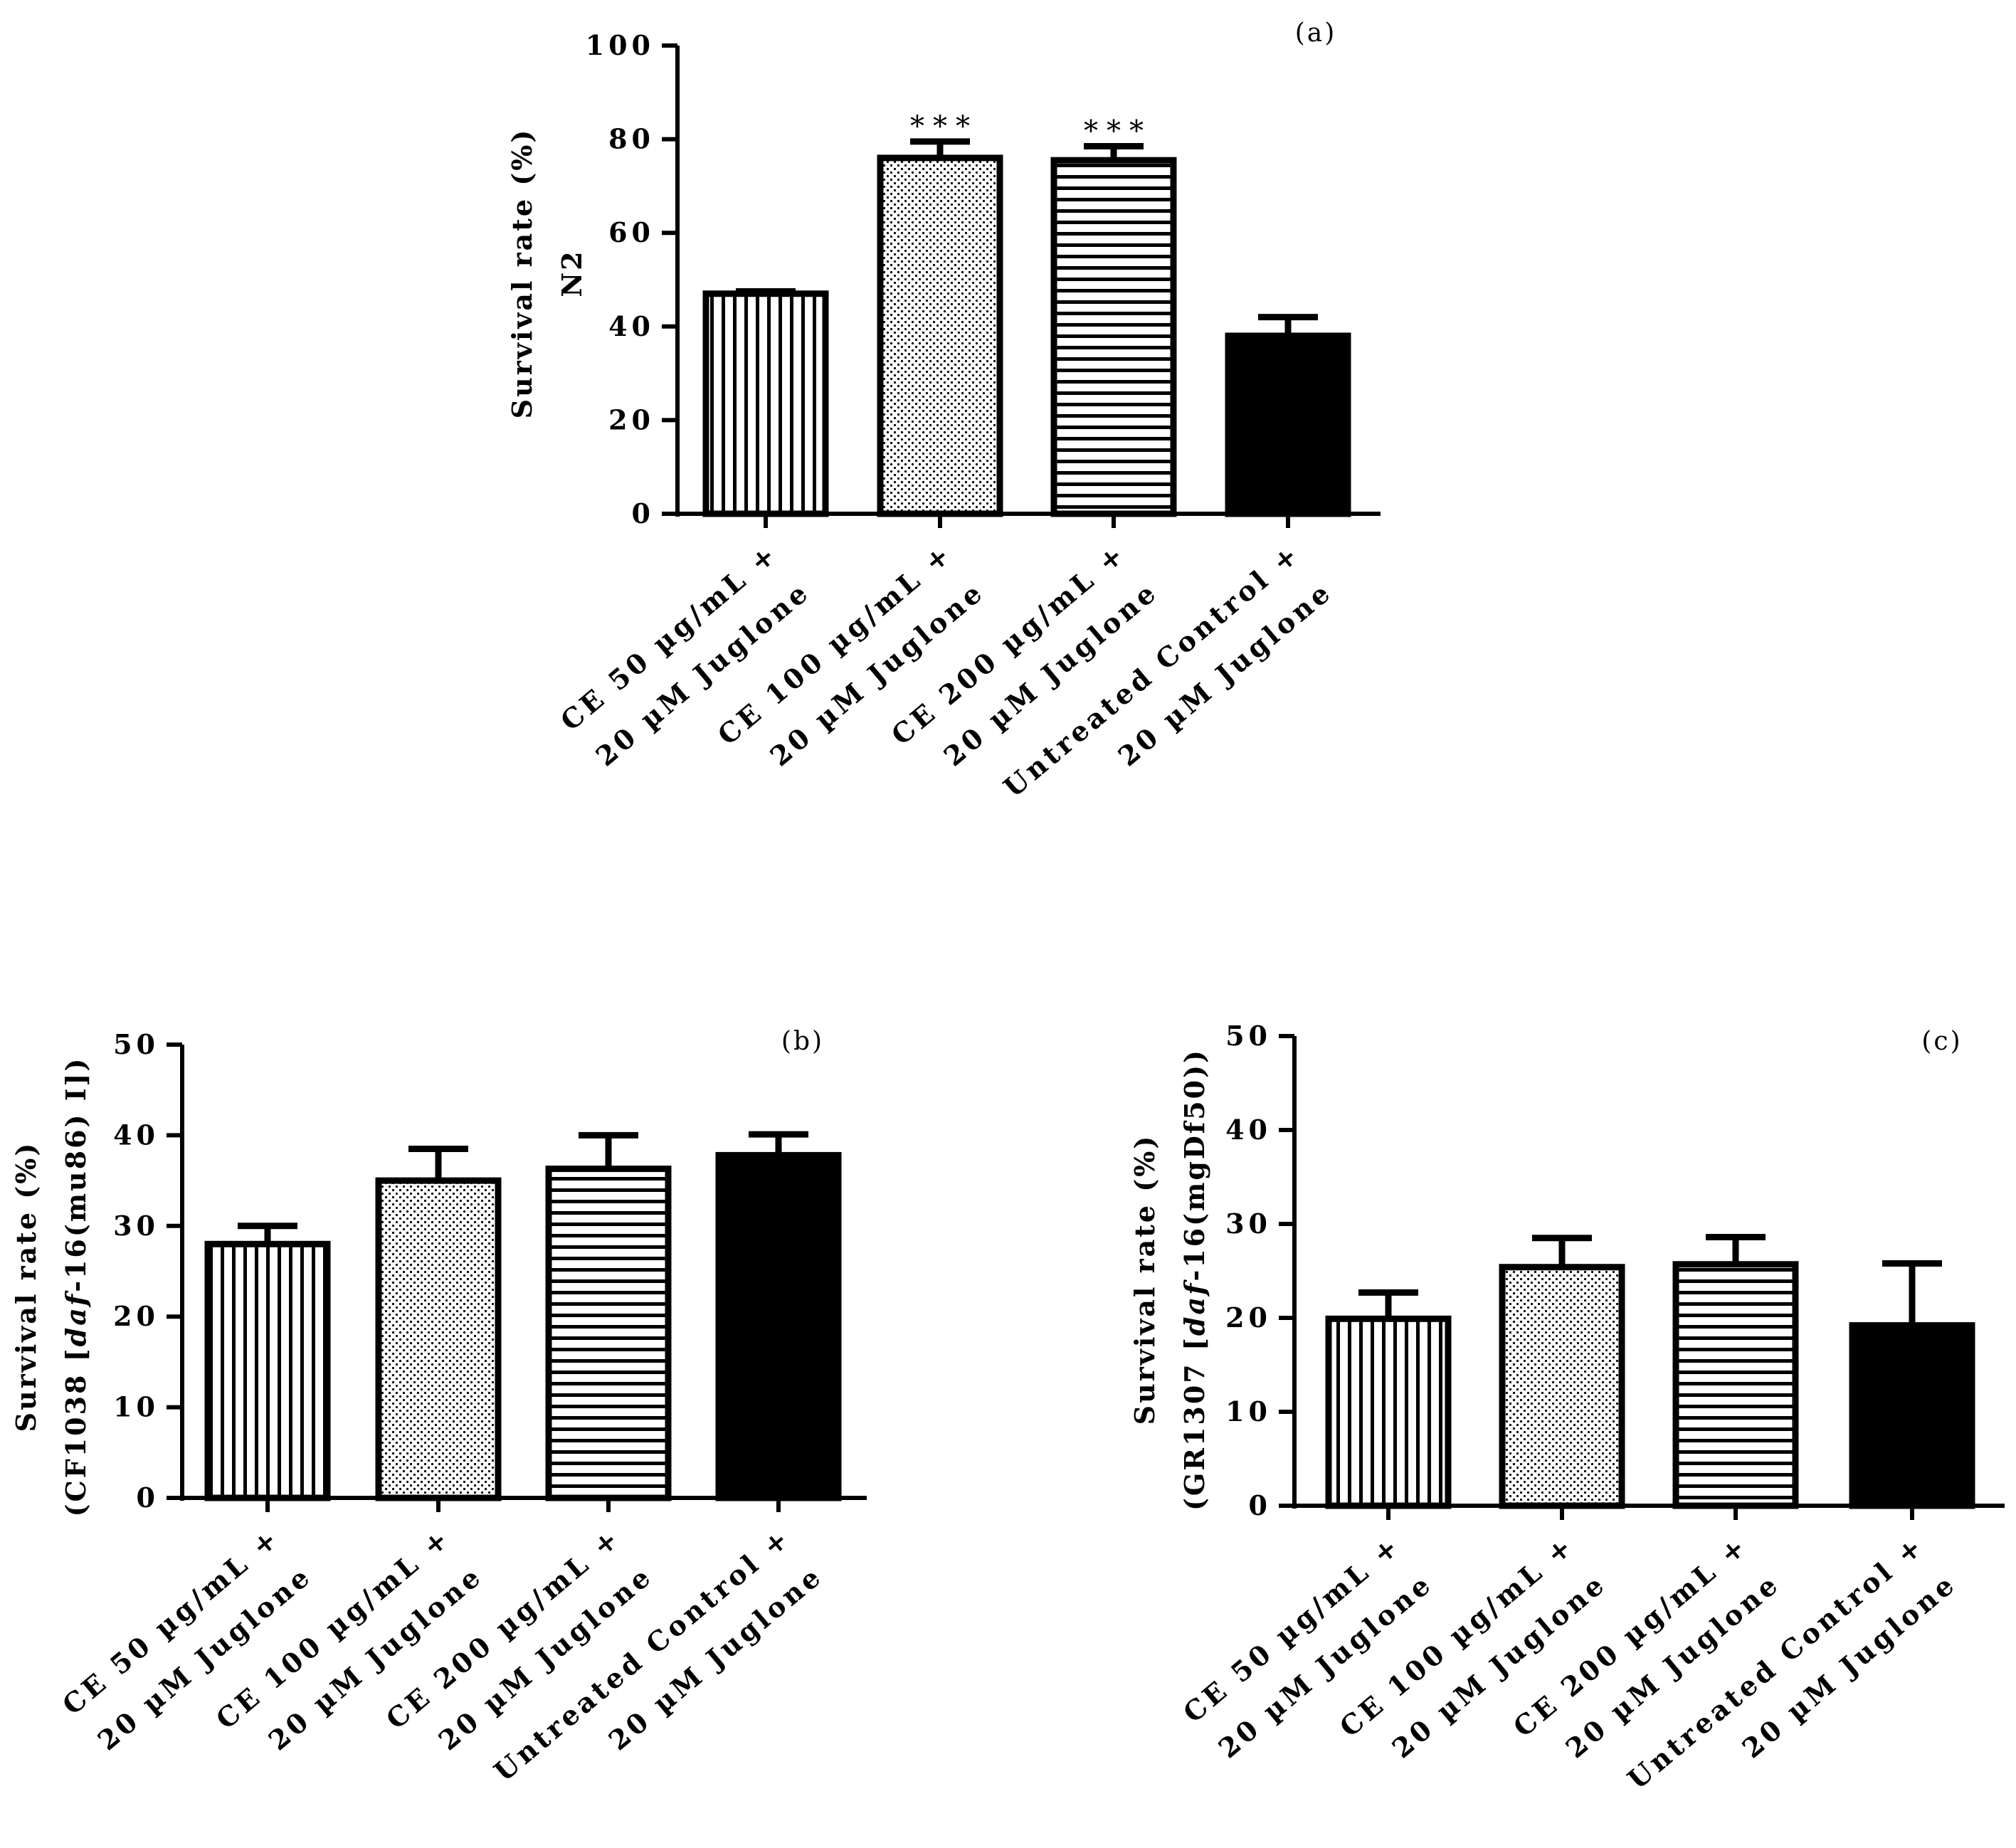  Describe the element at coordinates (1194, 1165) in the screenshot. I see `y-axis-label-c-suffix: -16(mgDf50))` at that location.